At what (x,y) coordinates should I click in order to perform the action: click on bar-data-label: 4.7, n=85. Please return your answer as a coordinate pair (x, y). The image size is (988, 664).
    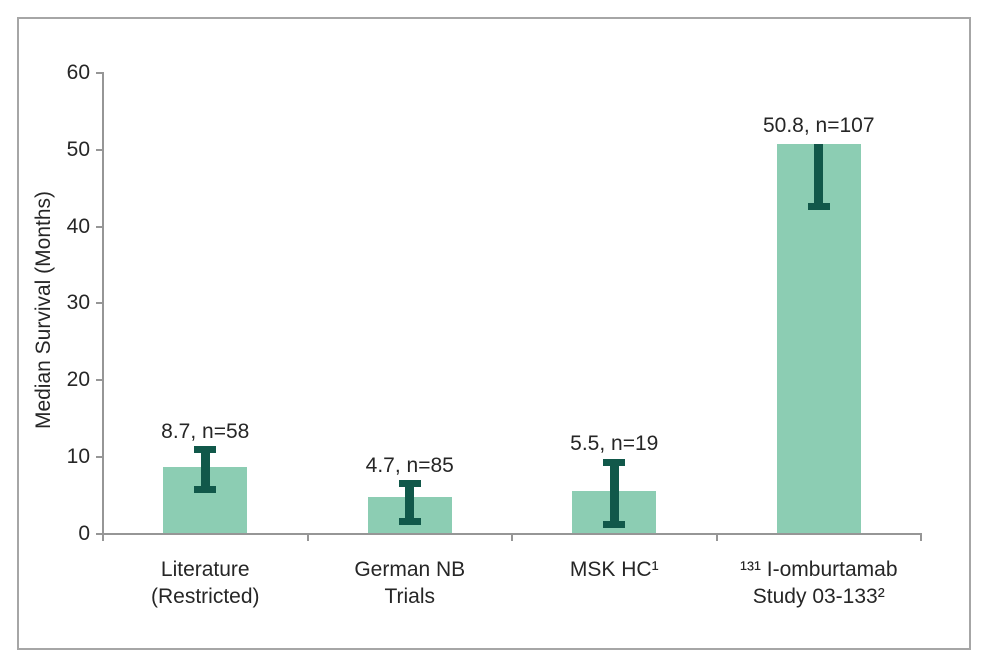
    Looking at the image, I should click on (409, 465).